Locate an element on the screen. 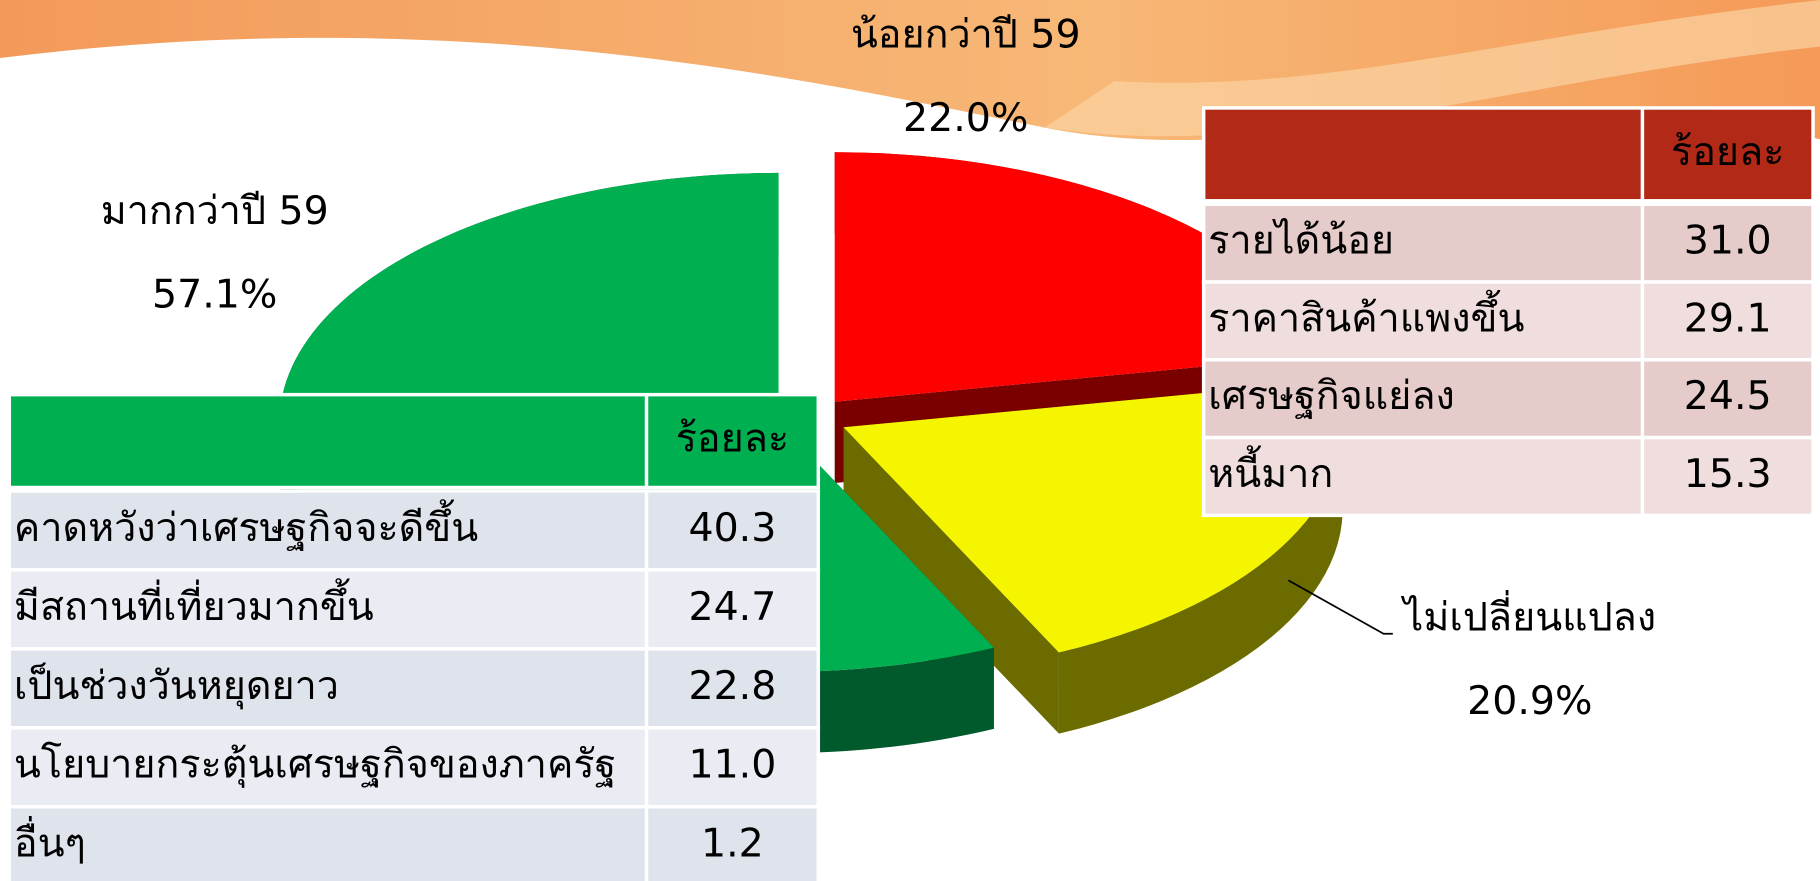 This screenshot has height=881, width=1820. value-label: 22.0% is located at coordinates (965, 118).